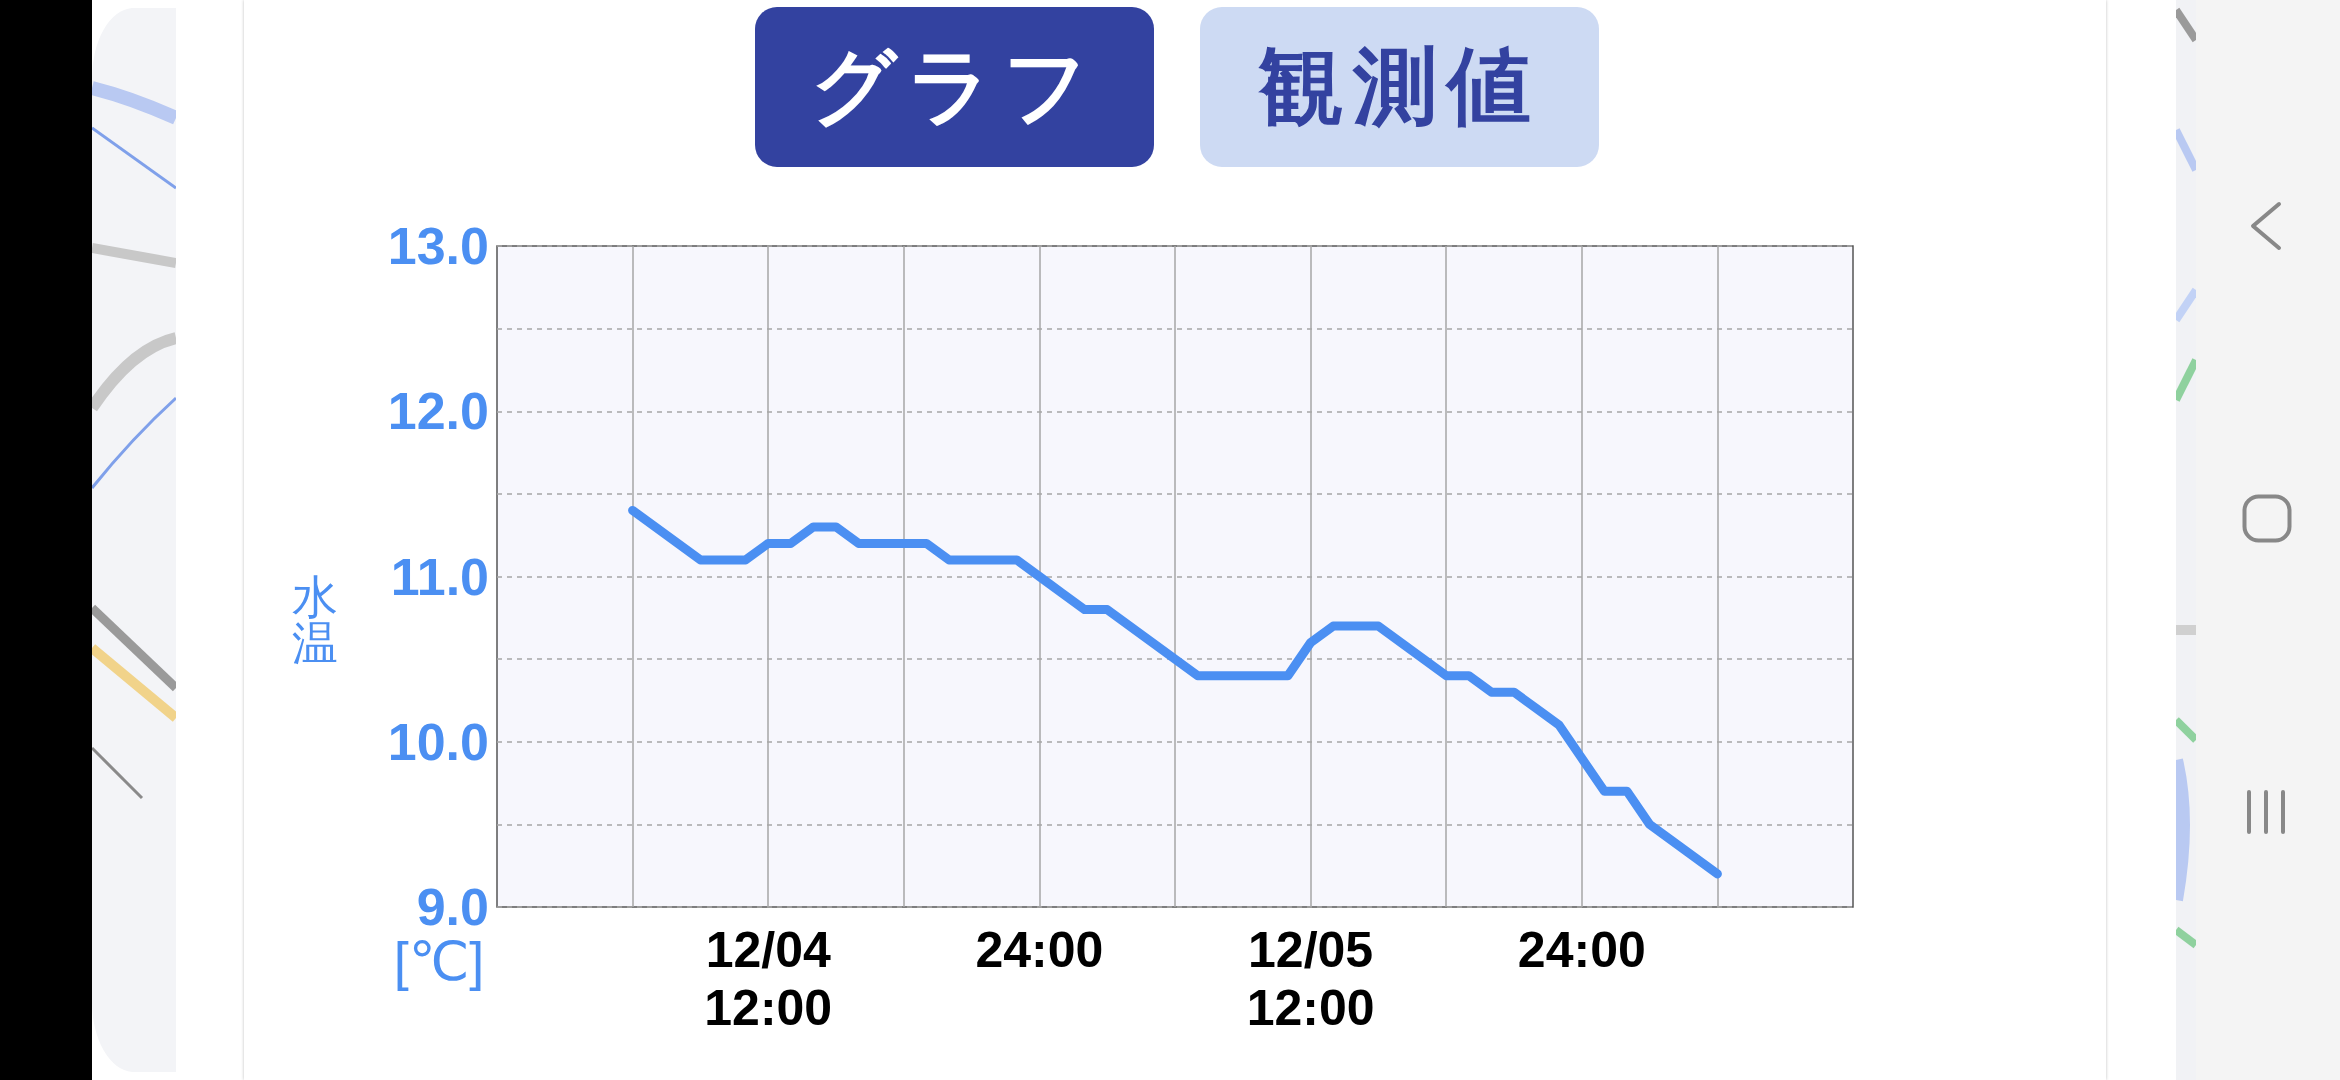 This screenshot has height=1080, width=2340. Describe the element at coordinates (954, 87) in the screenshot. I see `graph-tab: グラフ` at that location.